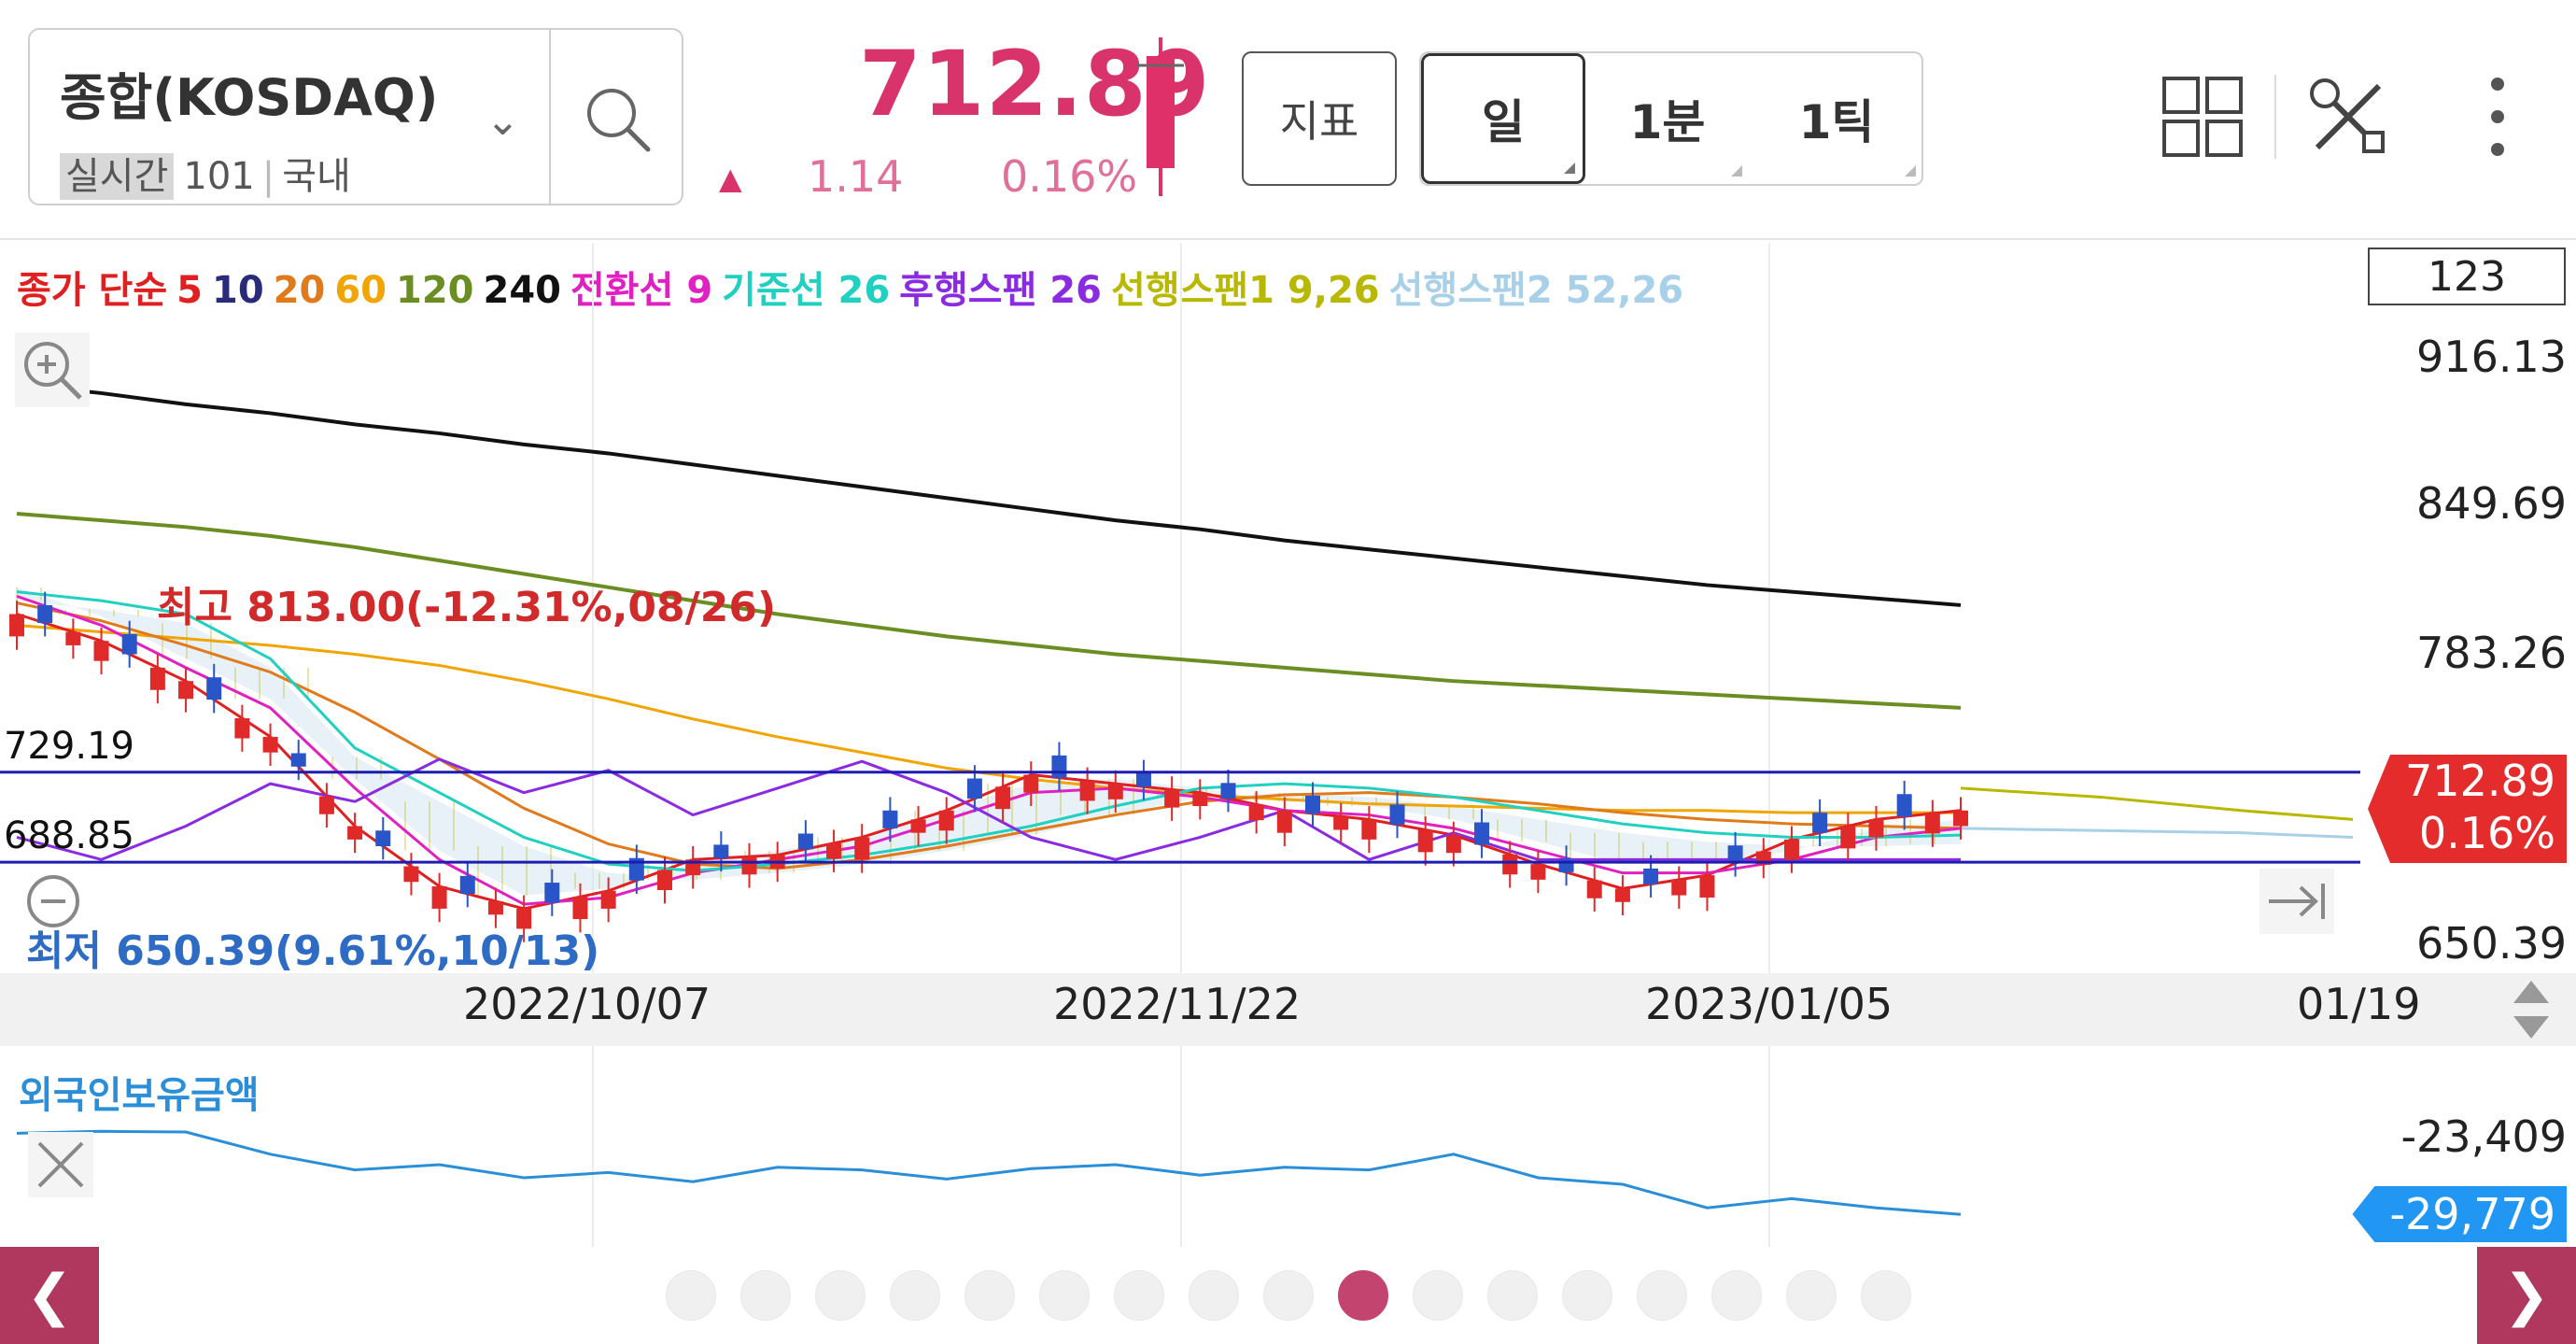 Image resolution: width=2576 pixels, height=1344 pixels. What do you see at coordinates (360, 290) in the screenshot?
I see `legend-item: 60` at bounding box center [360, 290].